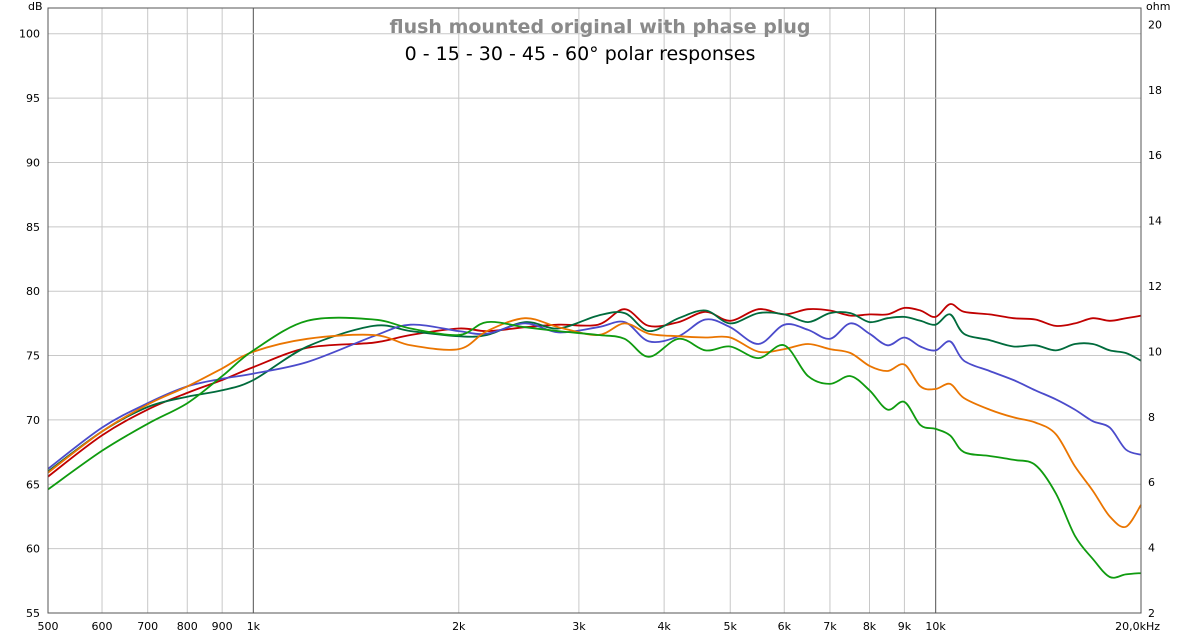 Image resolution: width=1200 pixels, height=633 pixels. I want to click on y-tick-label-left: 70, so click(33, 420).